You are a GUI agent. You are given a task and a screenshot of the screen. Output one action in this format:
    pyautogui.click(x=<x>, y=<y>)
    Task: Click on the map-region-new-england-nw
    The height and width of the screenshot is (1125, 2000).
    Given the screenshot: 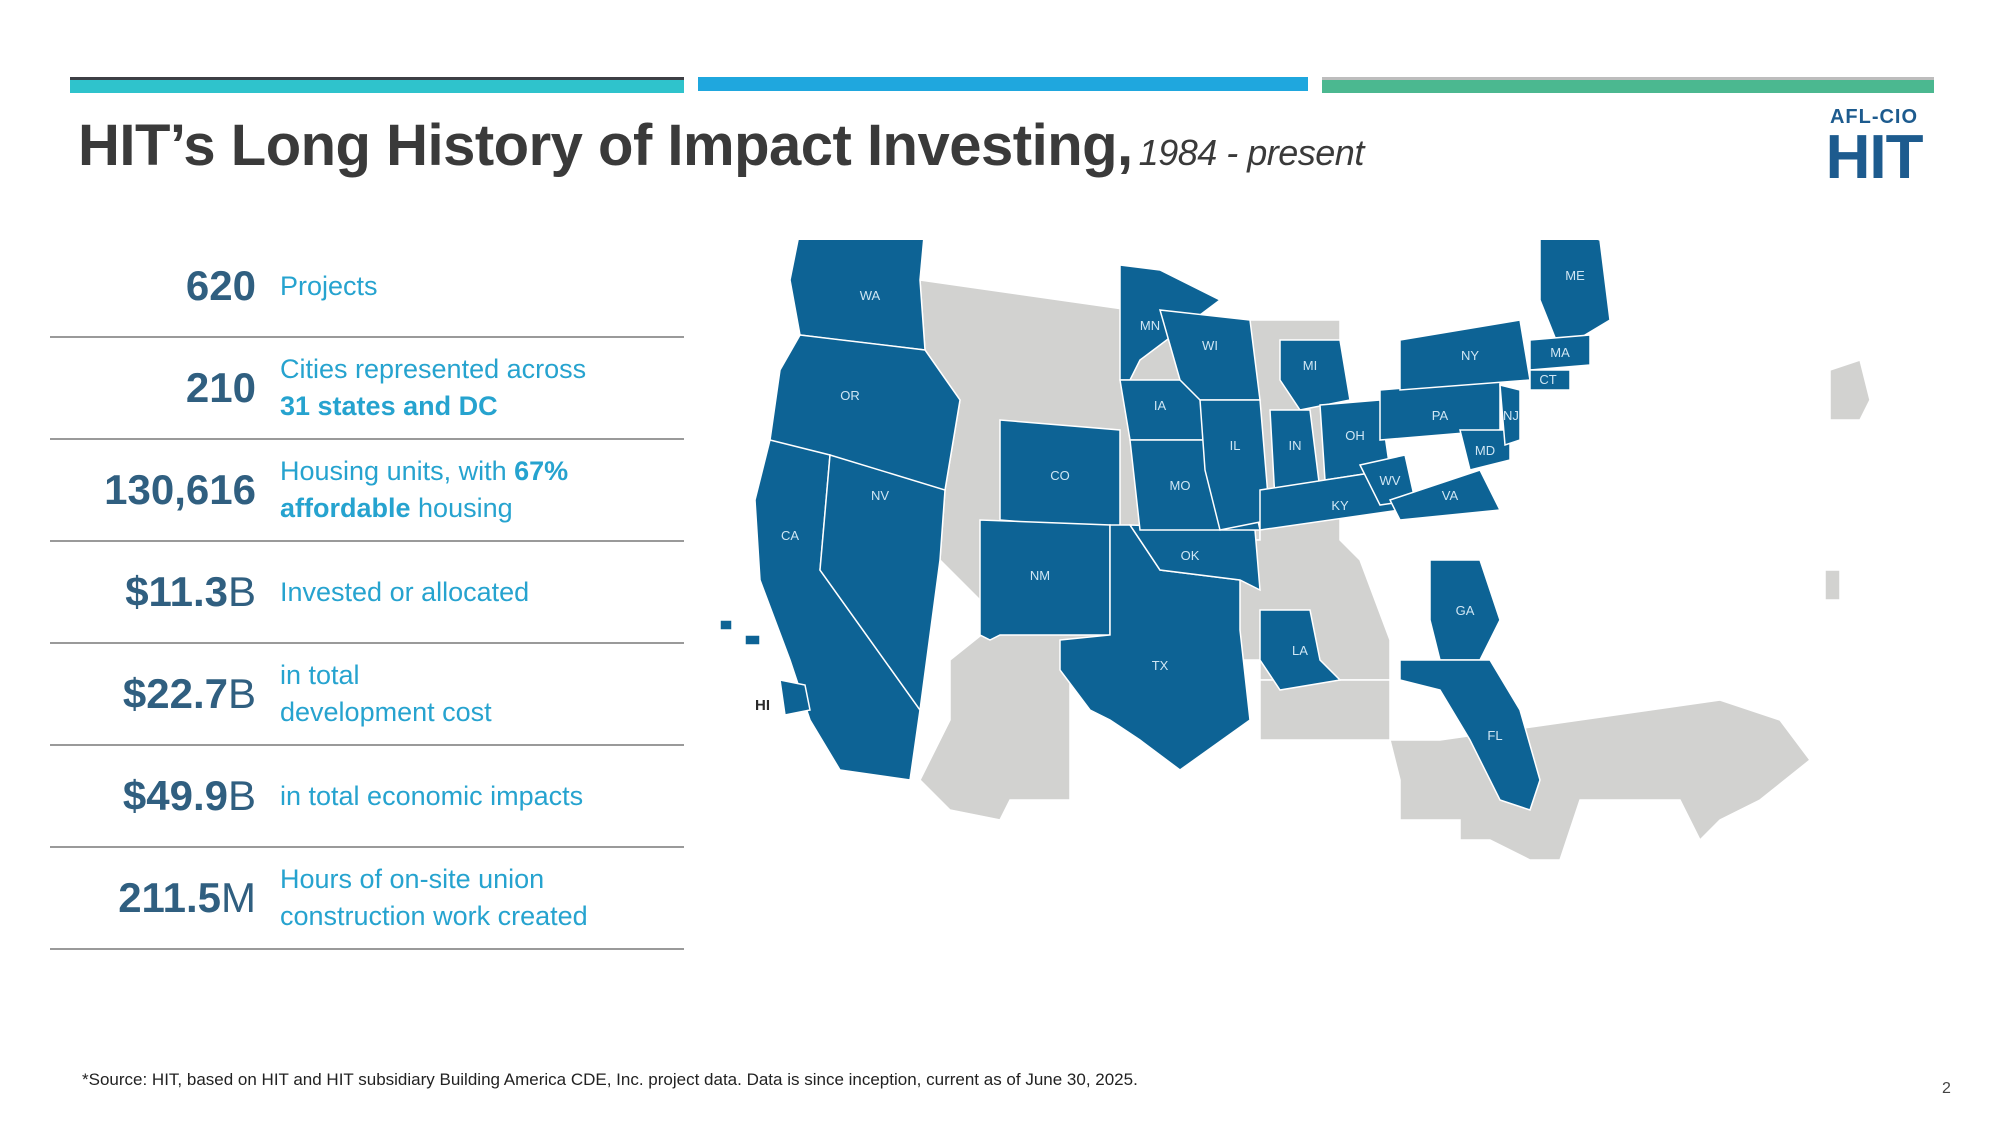 What is the action you would take?
    pyautogui.click(x=1850, y=390)
    